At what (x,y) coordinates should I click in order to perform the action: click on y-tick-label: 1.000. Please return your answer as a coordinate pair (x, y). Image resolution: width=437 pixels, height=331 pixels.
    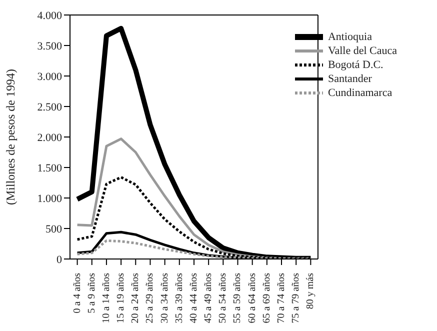
    Looking at the image, I should click on (49, 198).